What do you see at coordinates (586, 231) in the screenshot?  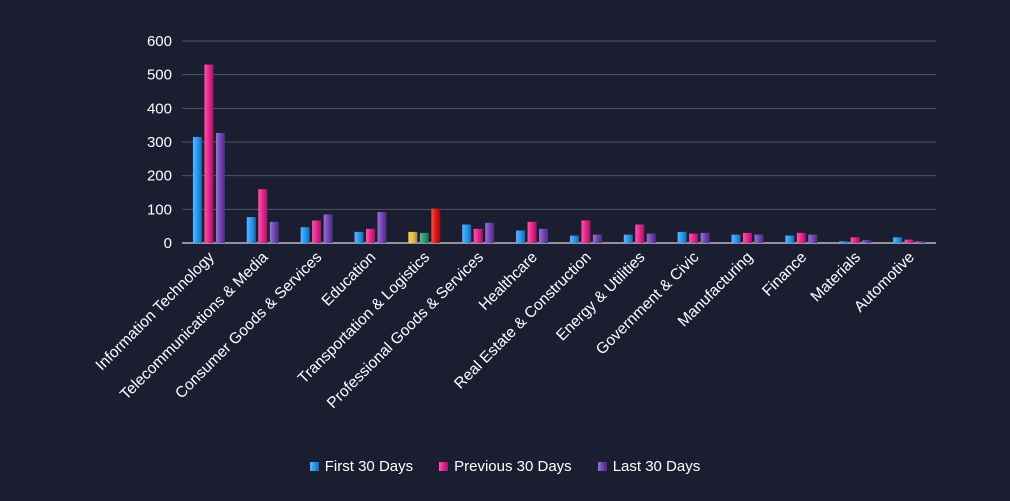 I see `bar-real-estate-and-construction-previous-30-days` at bounding box center [586, 231].